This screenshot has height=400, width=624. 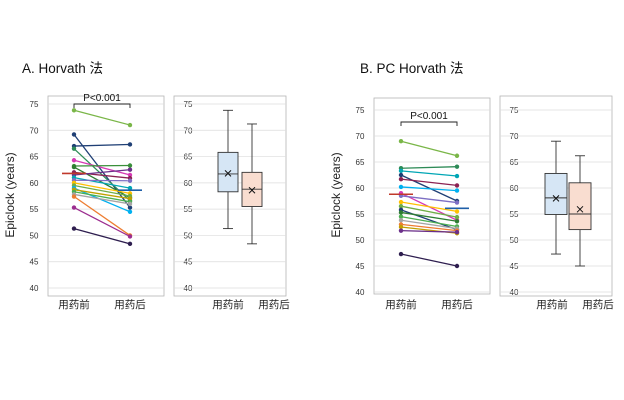 I want to click on panel-b-significance-bracket: P<0.001, so click(x=429, y=118).